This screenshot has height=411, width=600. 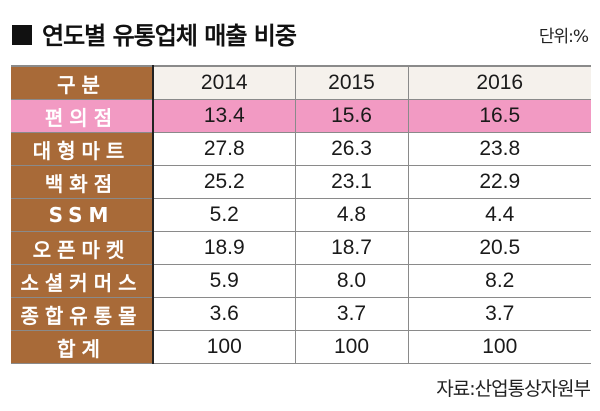 I want to click on cell-value: 25.2, so click(x=223, y=182).